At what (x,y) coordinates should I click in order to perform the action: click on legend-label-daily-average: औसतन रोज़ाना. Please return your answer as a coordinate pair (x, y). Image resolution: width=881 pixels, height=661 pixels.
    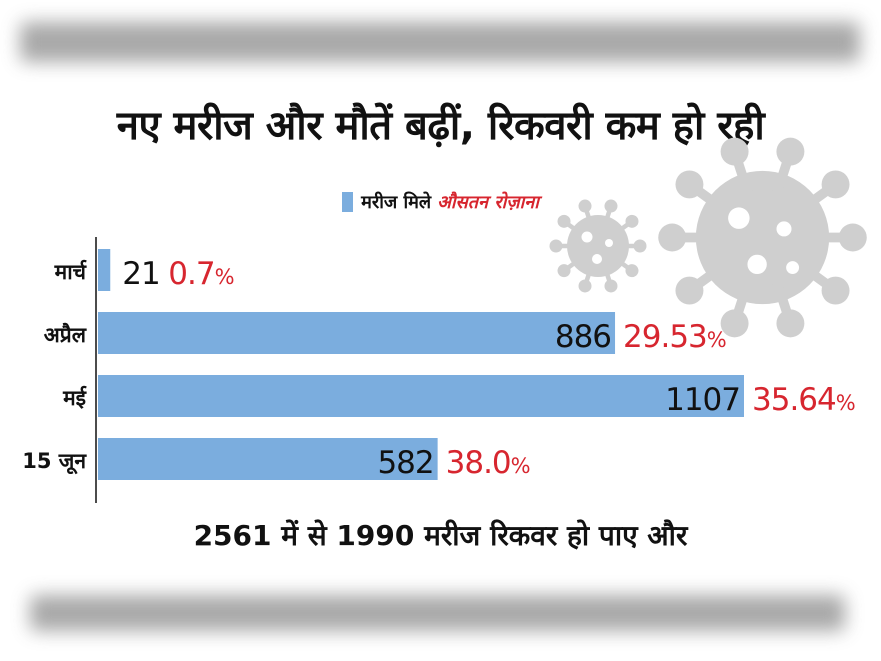
    Looking at the image, I should click on (488, 202).